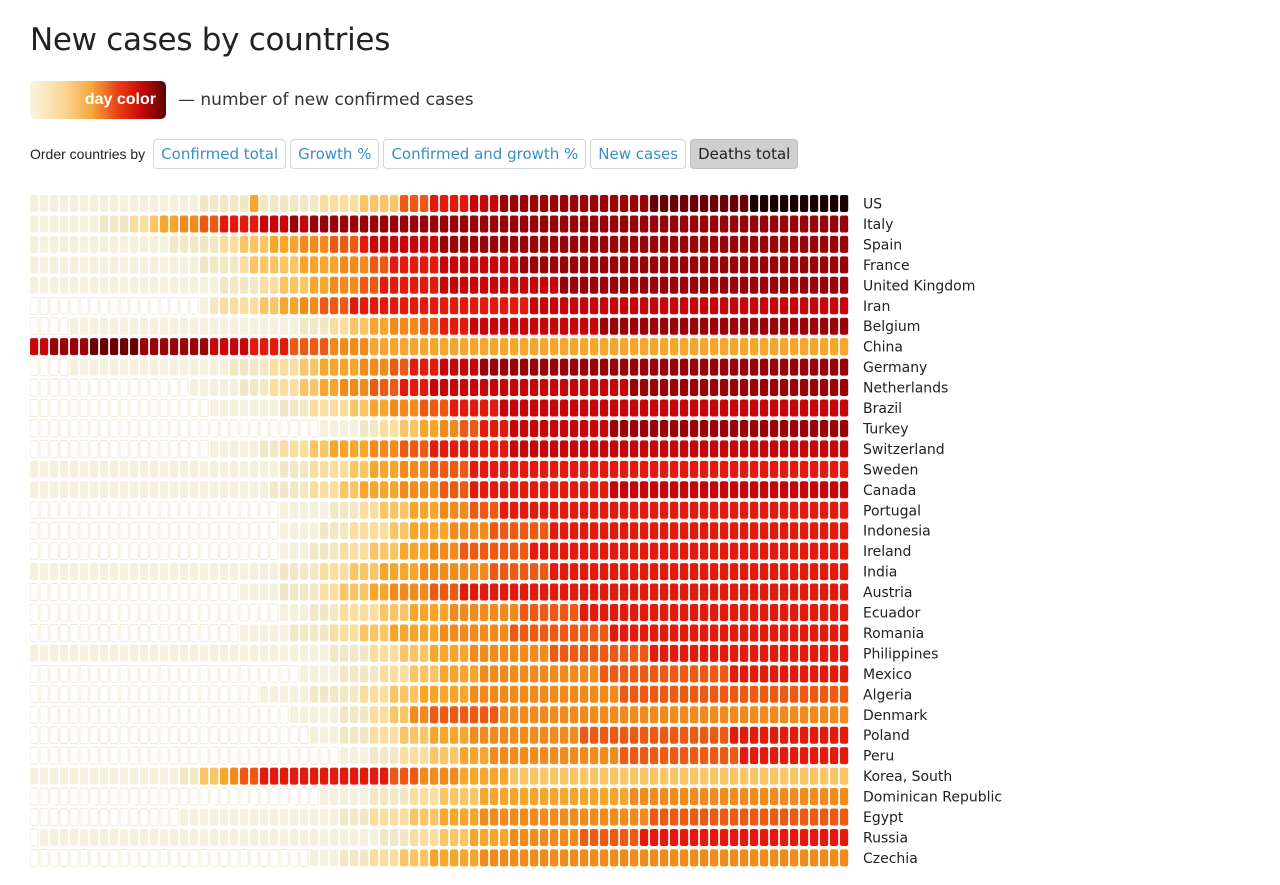 The image size is (1280, 885). Describe the element at coordinates (893, 634) in the screenshot. I see `country-label: Romania` at that location.